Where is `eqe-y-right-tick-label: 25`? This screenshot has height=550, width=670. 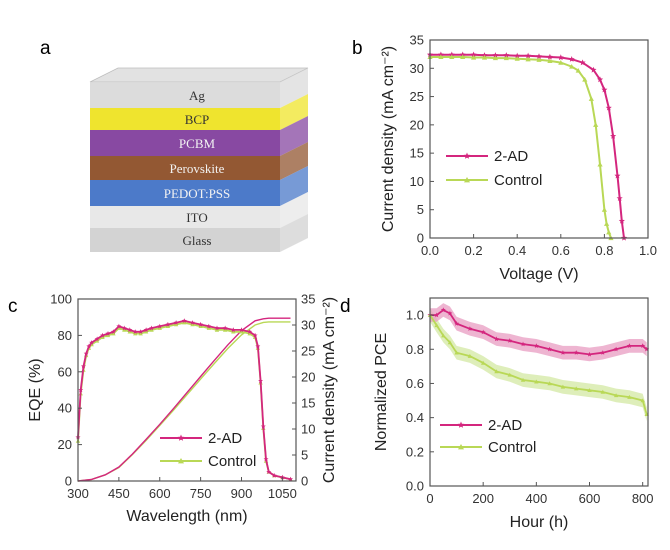
eqe-y-right-tick-label: 25 is located at coordinates (308, 351).